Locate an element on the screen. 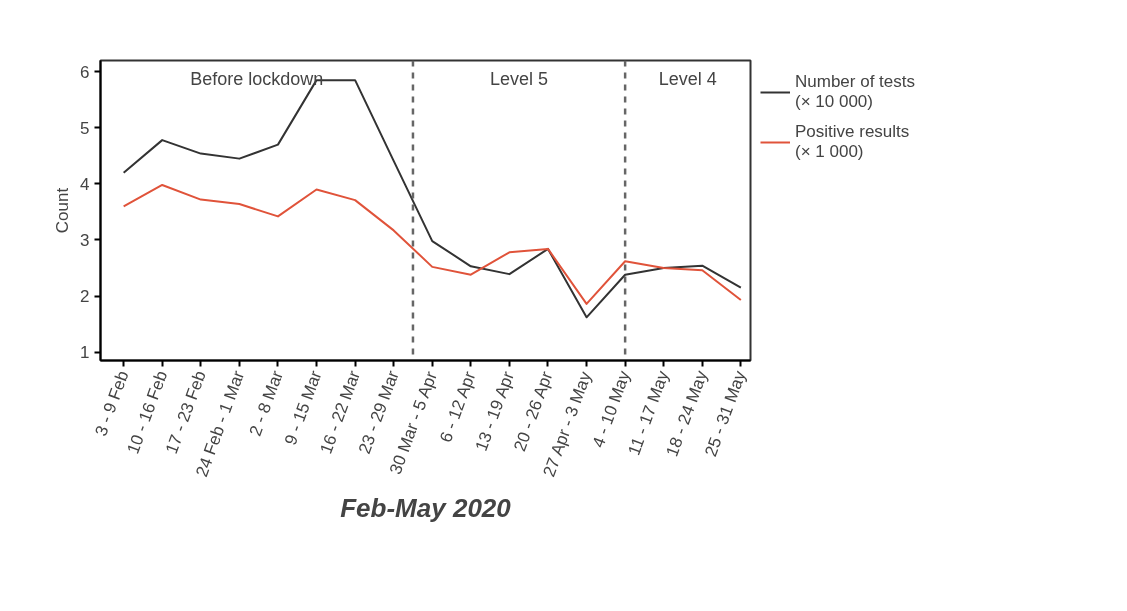 This screenshot has height=611, width=1127. line-series is located at coordinates (432, 244).